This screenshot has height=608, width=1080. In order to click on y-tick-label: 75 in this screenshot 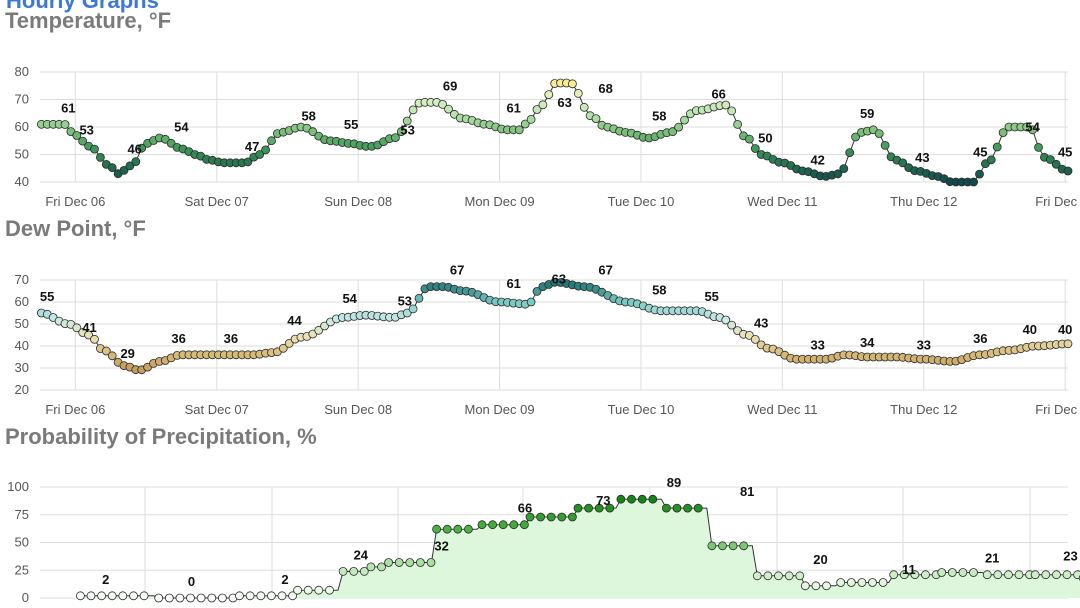, I will do `click(22, 514)`.